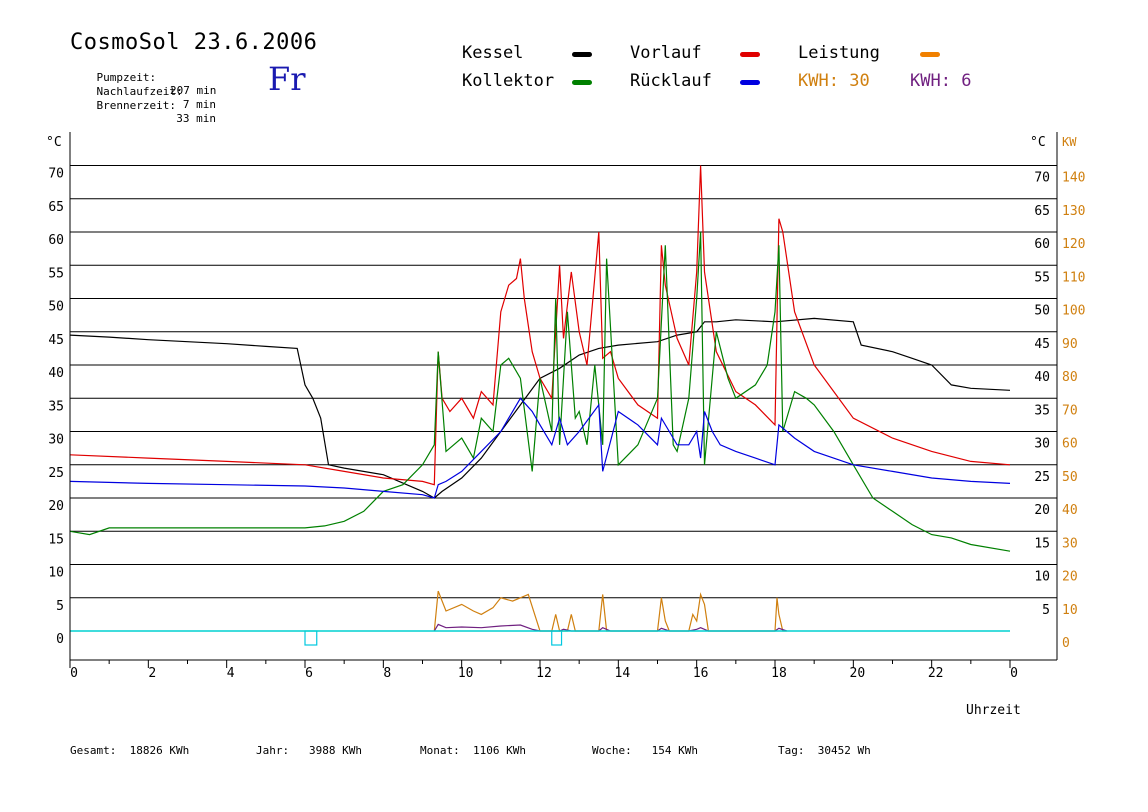  I want to click on y2-tick-label: 80, so click(1070, 377).